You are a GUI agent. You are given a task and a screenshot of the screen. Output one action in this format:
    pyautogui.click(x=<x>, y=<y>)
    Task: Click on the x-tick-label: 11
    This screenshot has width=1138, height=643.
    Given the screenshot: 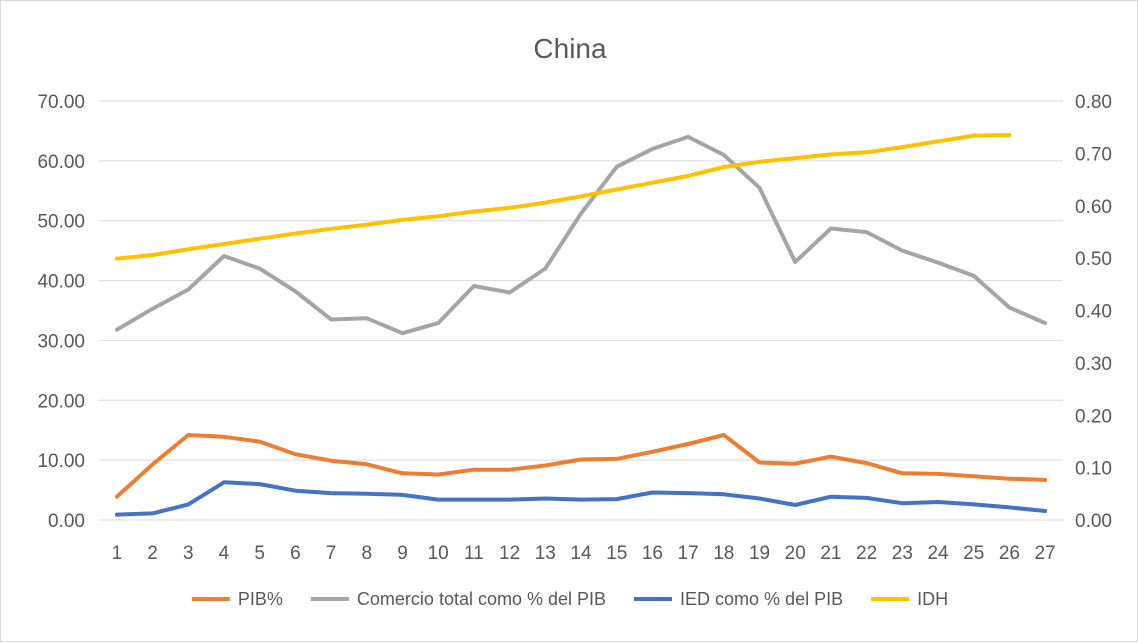 What is the action you would take?
    pyautogui.click(x=474, y=553)
    